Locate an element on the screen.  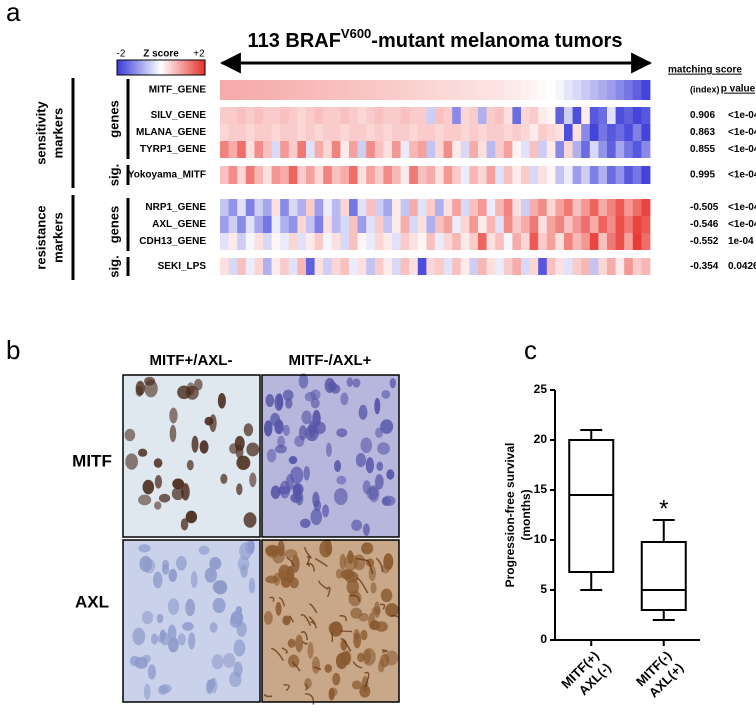
y-tick-label: 15 is located at coordinates (541, 489).